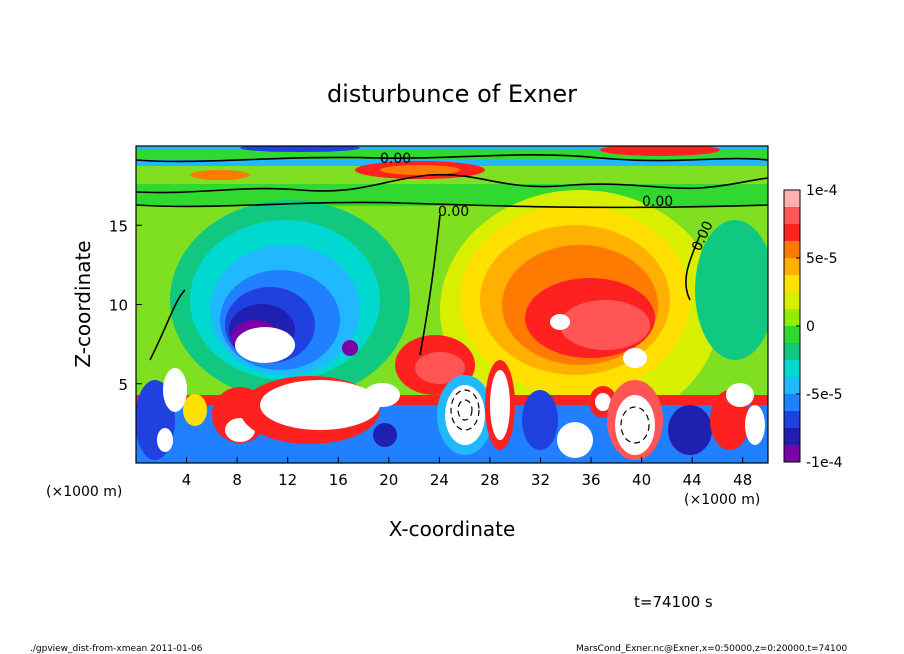  Describe the element at coordinates (540, 480) in the screenshot. I see `x-tick-label: 32` at that location.